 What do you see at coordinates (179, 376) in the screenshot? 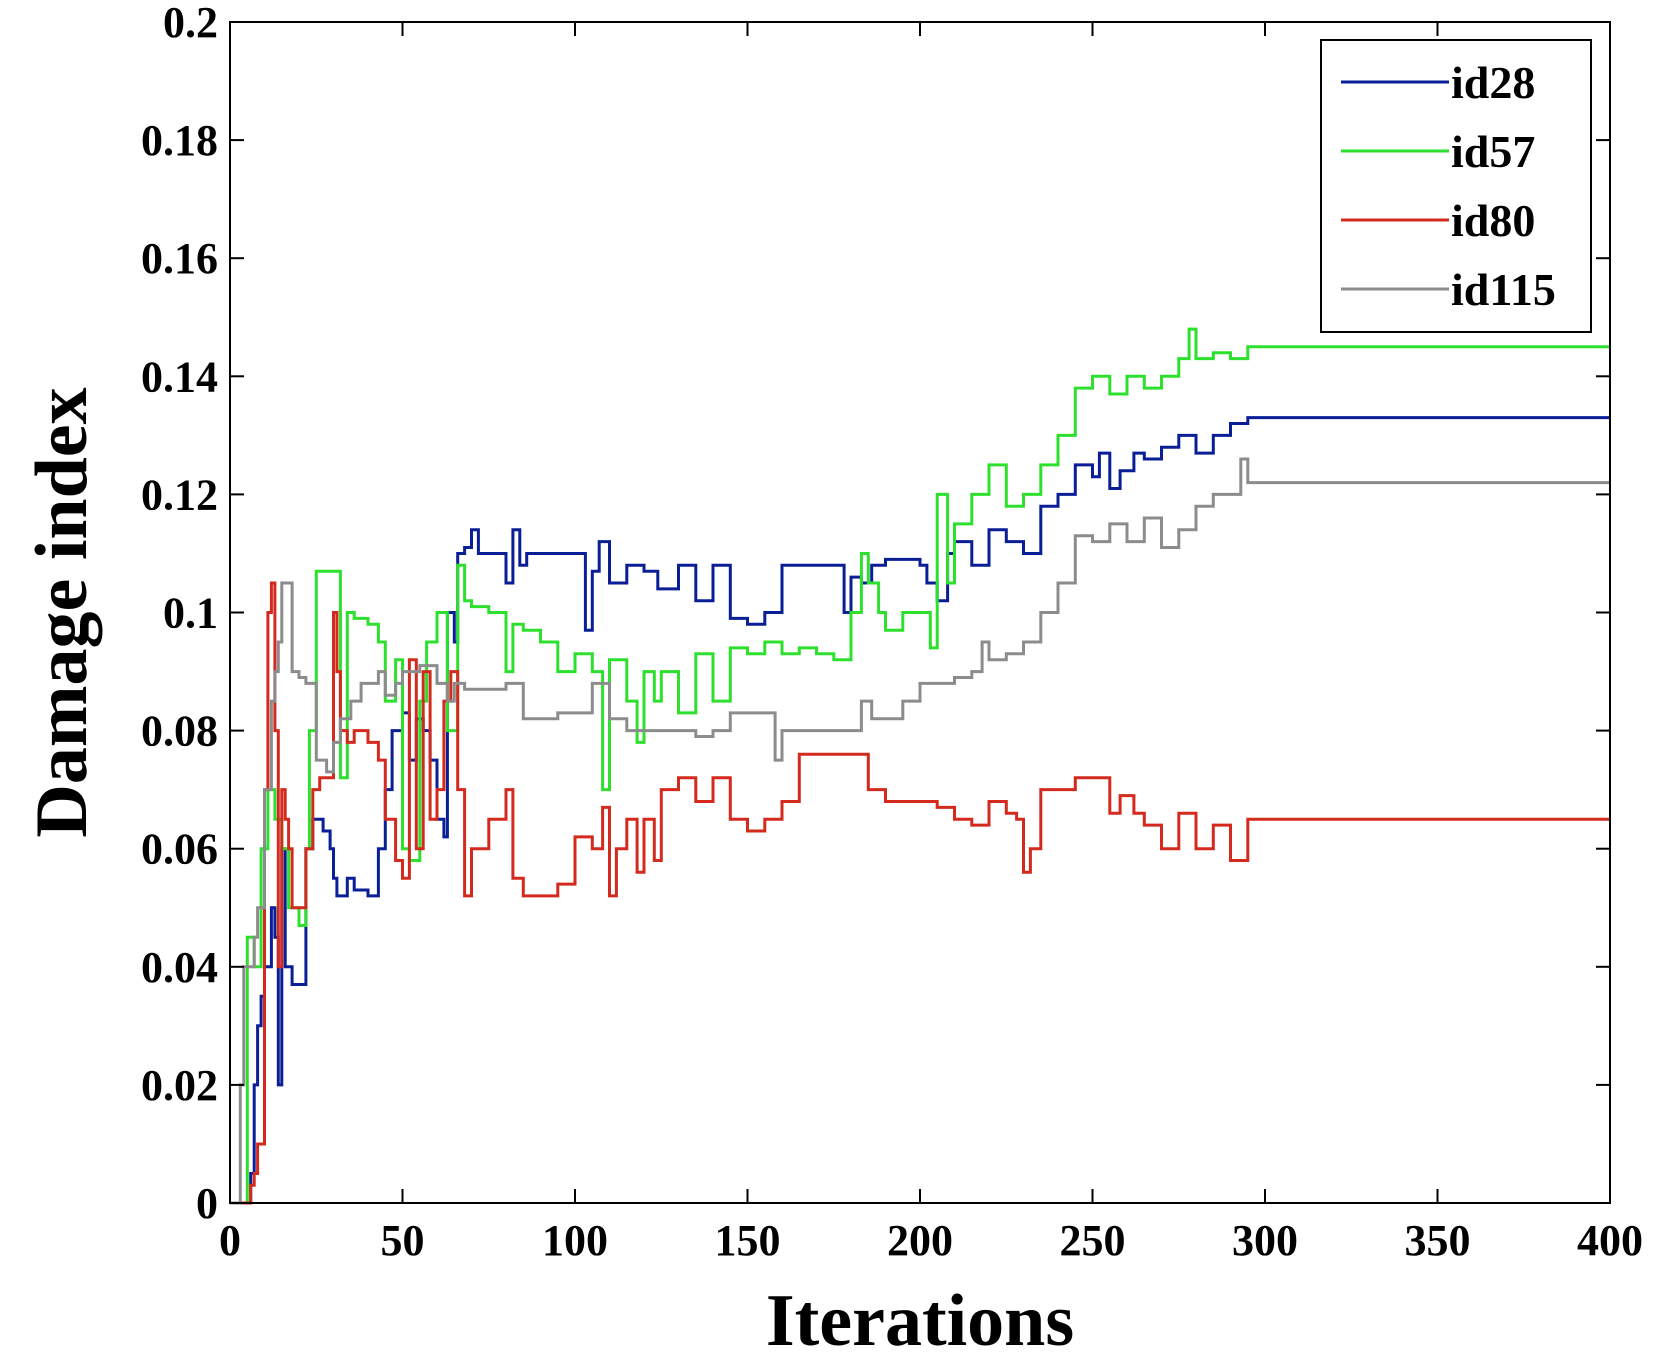
I see `y-tick-label: 0.14` at bounding box center [179, 376].